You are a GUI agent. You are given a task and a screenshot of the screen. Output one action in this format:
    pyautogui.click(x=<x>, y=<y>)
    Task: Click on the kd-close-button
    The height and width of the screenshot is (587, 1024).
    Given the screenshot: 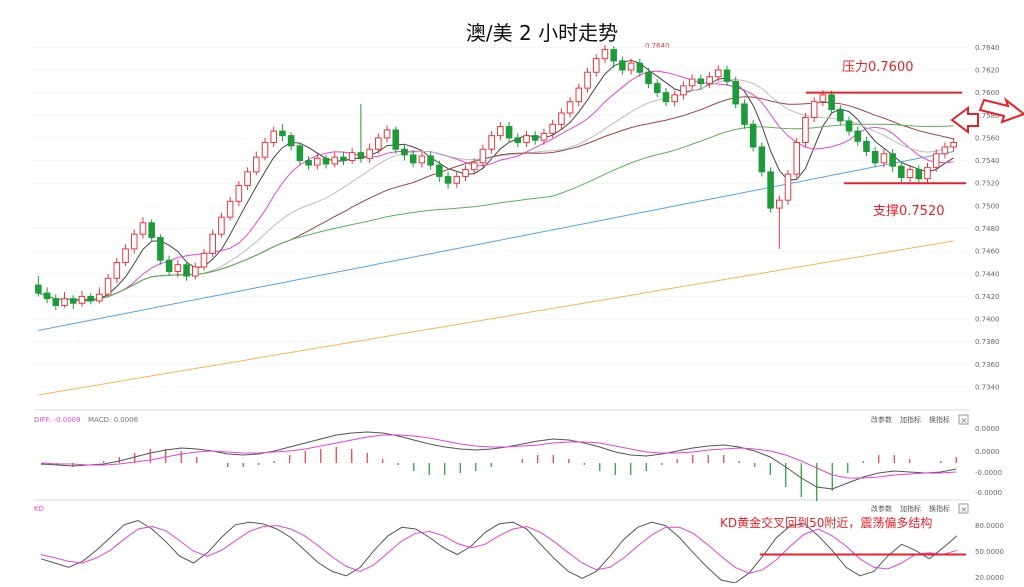 What is the action you would take?
    pyautogui.click(x=963, y=508)
    